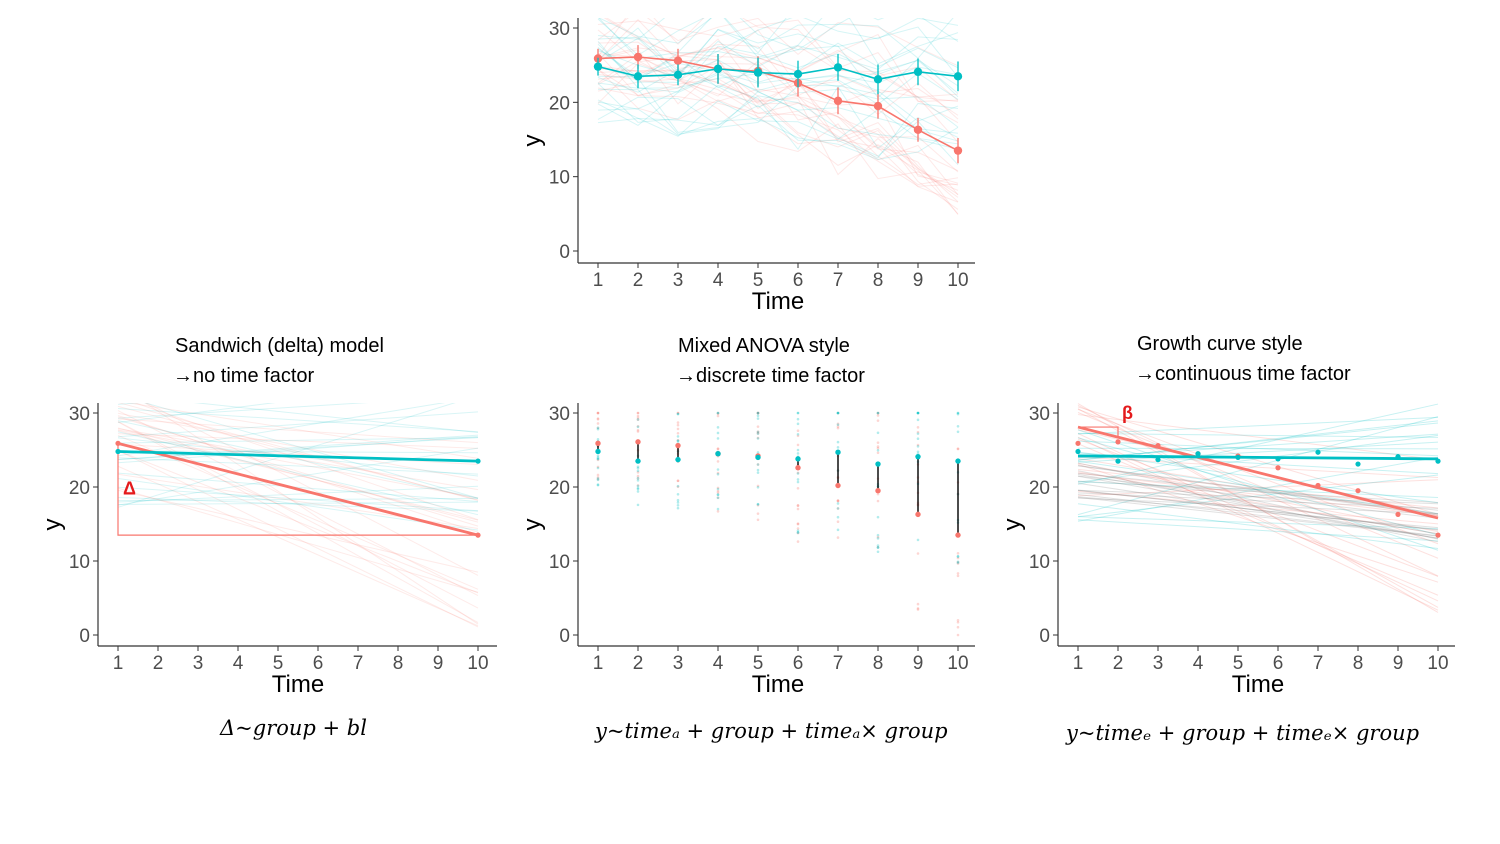 This screenshot has width=1500, height=844. Describe the element at coordinates (838, 280) in the screenshot. I see `top-x-tick-label: 7` at that location.